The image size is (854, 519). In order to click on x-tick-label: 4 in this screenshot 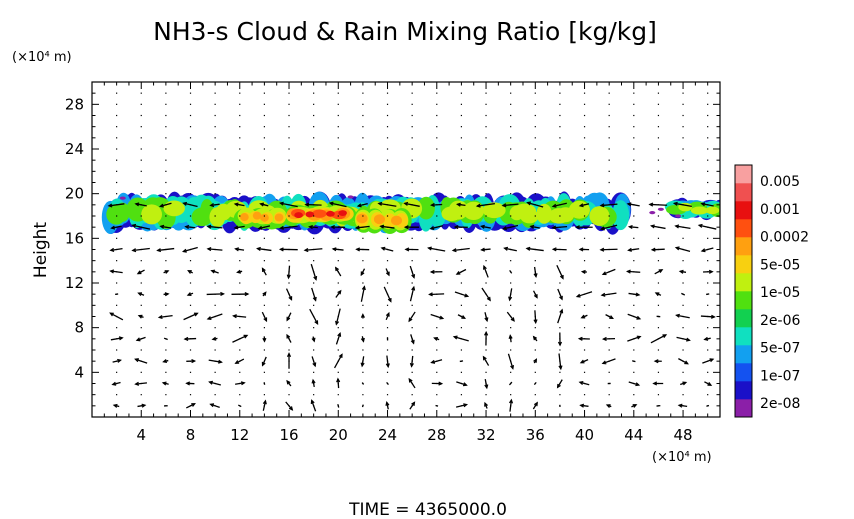, I will do `click(141, 435)`.